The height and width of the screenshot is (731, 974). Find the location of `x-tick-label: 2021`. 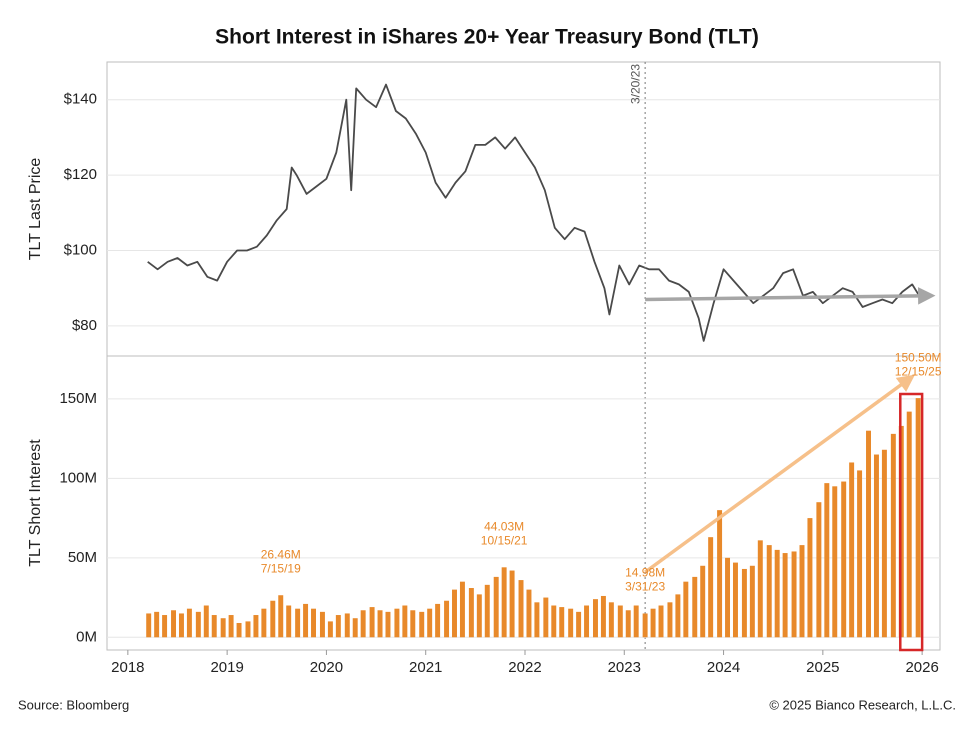

x-tick-label: 2021 is located at coordinates (425, 667).